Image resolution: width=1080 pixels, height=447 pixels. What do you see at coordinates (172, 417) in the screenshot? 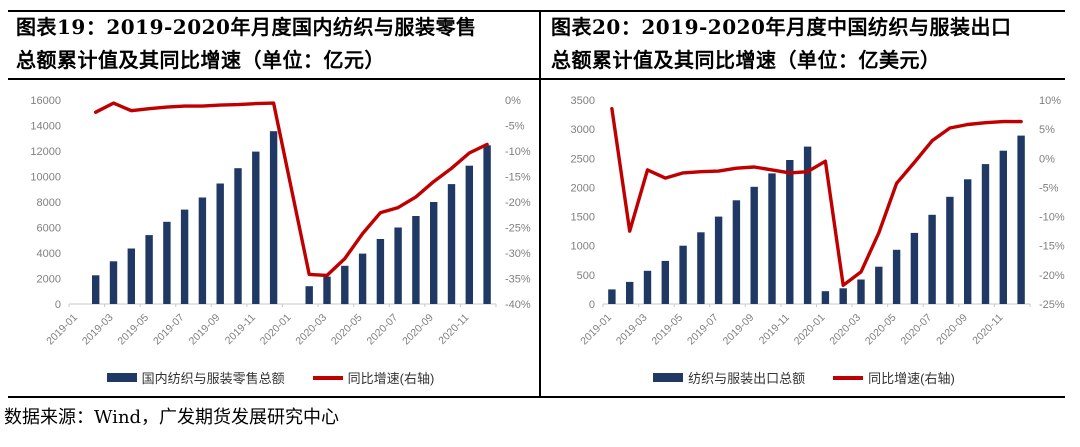
I see `data-source-note: 数据来源：Wind，广发期货发展研究中心` at bounding box center [172, 417].